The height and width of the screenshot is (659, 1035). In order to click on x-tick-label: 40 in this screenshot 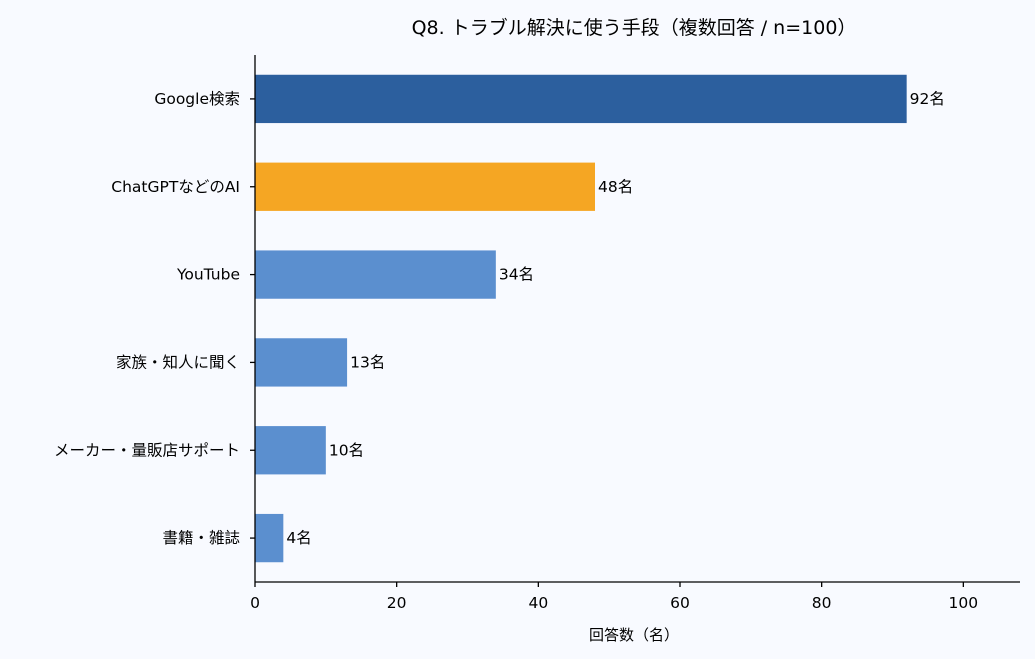, I will do `click(538, 603)`.